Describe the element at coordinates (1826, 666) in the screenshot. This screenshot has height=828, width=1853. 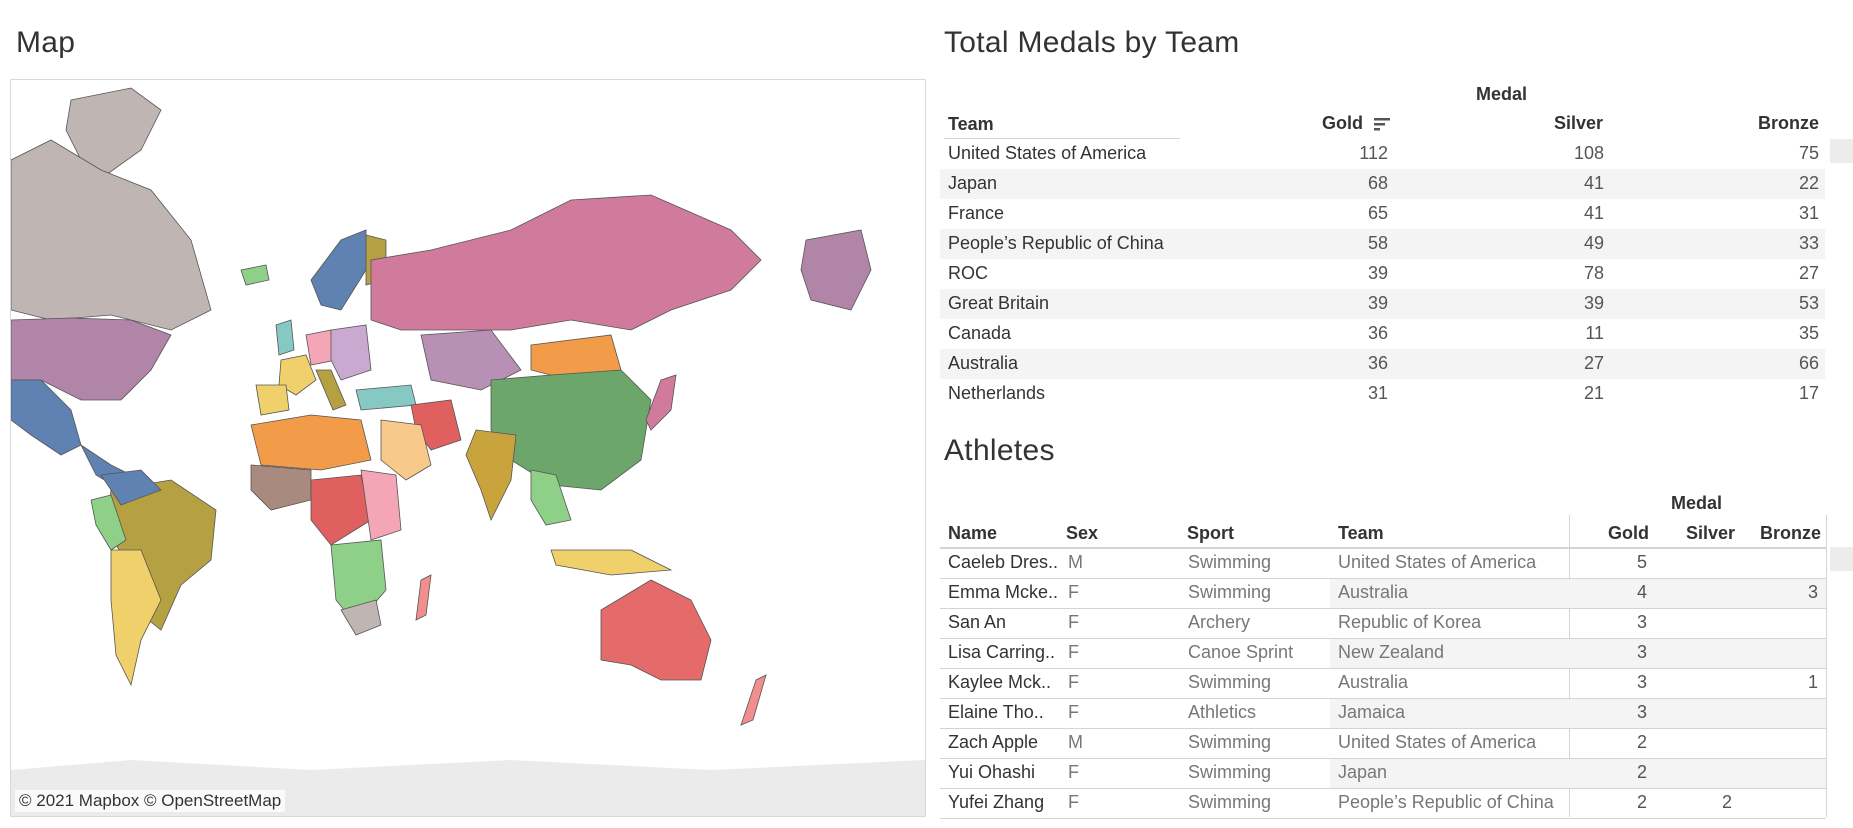
I see `athletes-right-border` at that location.